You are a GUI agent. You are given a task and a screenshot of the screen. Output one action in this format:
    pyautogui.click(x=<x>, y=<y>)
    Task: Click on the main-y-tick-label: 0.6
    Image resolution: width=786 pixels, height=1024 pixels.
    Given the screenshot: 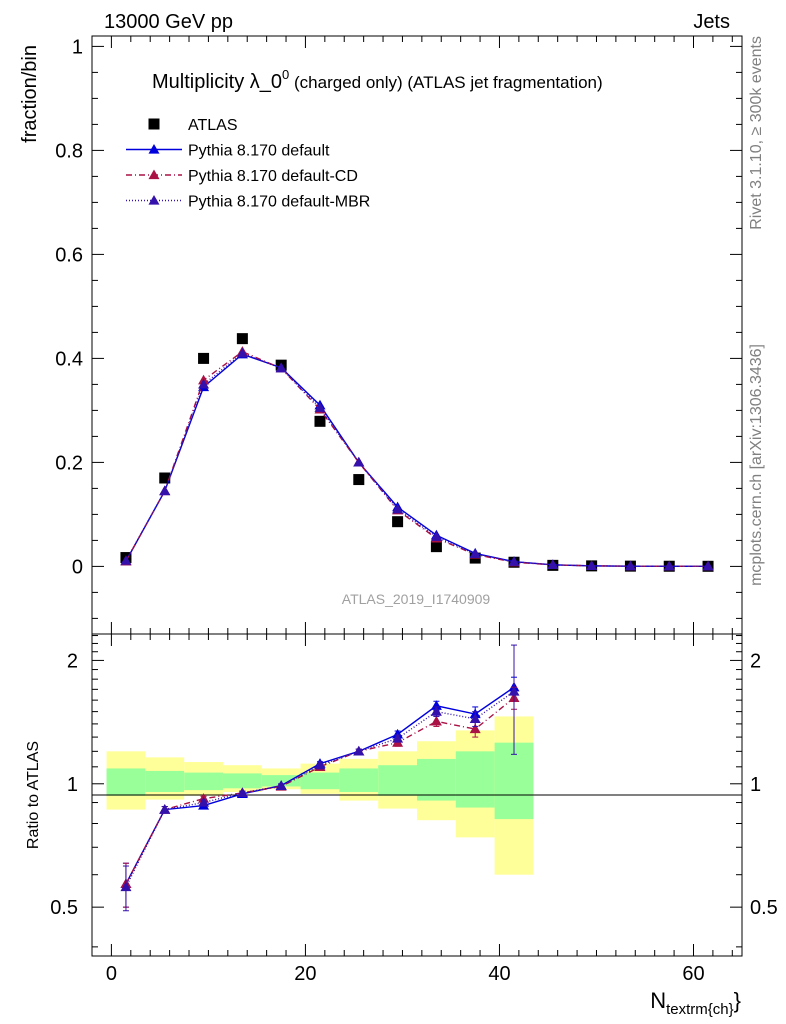 What is the action you would take?
    pyautogui.click(x=69, y=255)
    